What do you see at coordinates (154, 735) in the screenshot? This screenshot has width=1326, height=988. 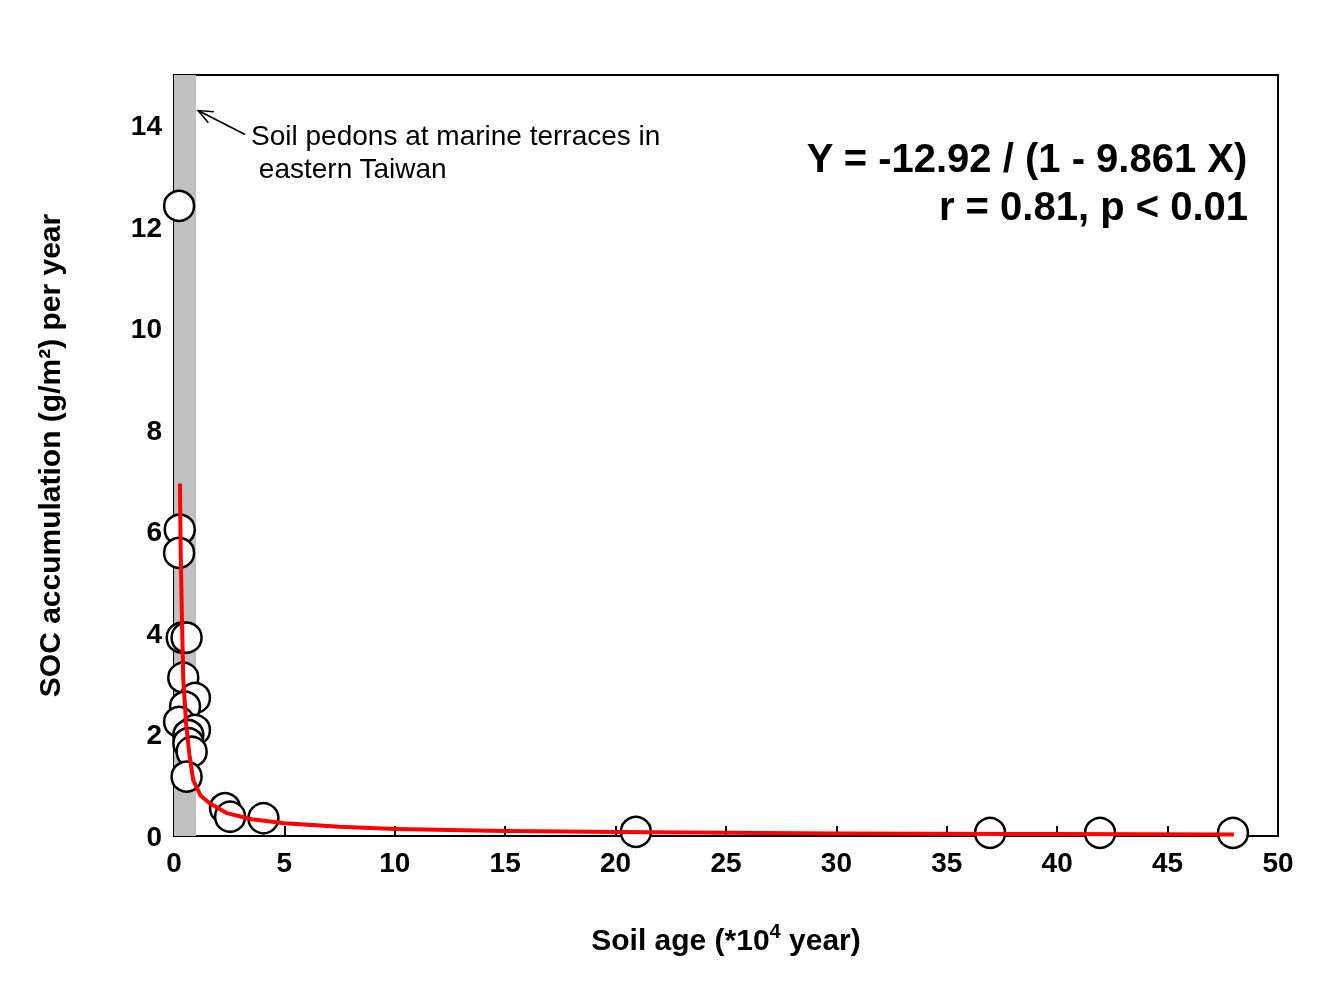 I see `y-tick-label: 2` at bounding box center [154, 735].